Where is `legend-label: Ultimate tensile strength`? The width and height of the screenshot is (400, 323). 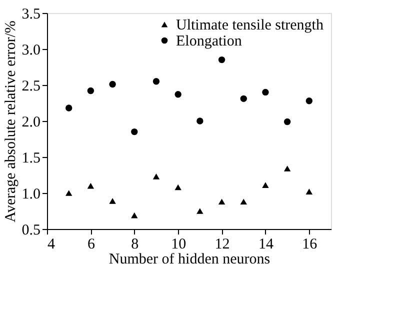
legend-label: Ultimate tensile strength is located at coordinates (250, 26).